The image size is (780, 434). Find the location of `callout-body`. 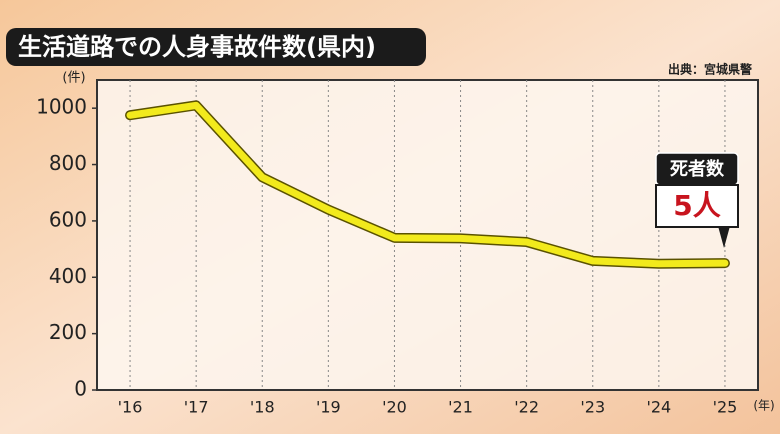

callout-body is located at coordinates (697, 206).